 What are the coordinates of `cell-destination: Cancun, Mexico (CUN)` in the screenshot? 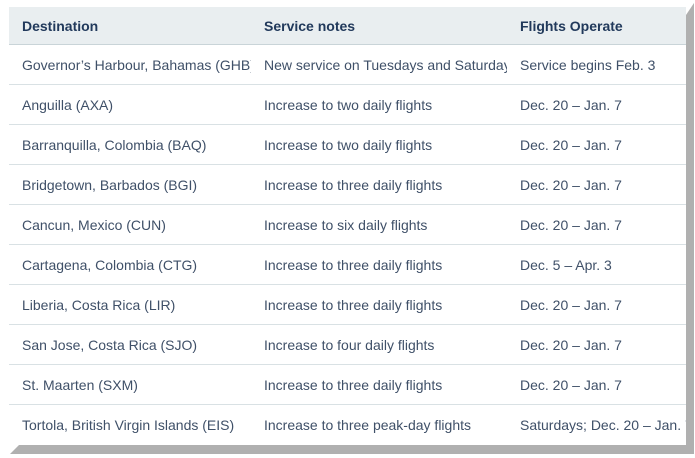 It's located at (130, 224).